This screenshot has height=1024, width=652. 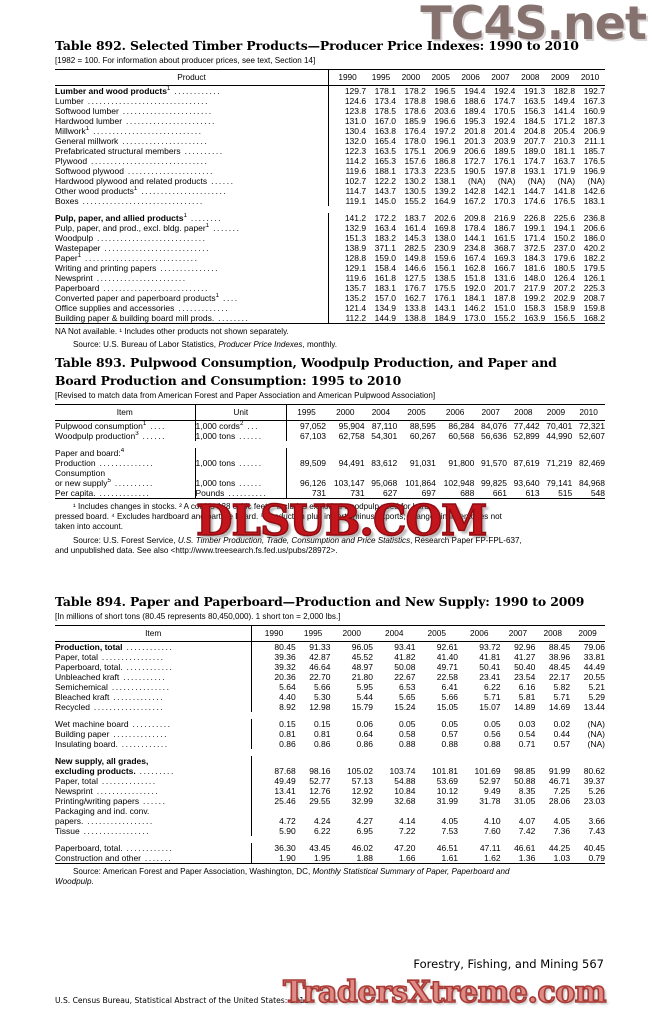 I want to click on cell-2006: 23.41, so click(x=490, y=676).